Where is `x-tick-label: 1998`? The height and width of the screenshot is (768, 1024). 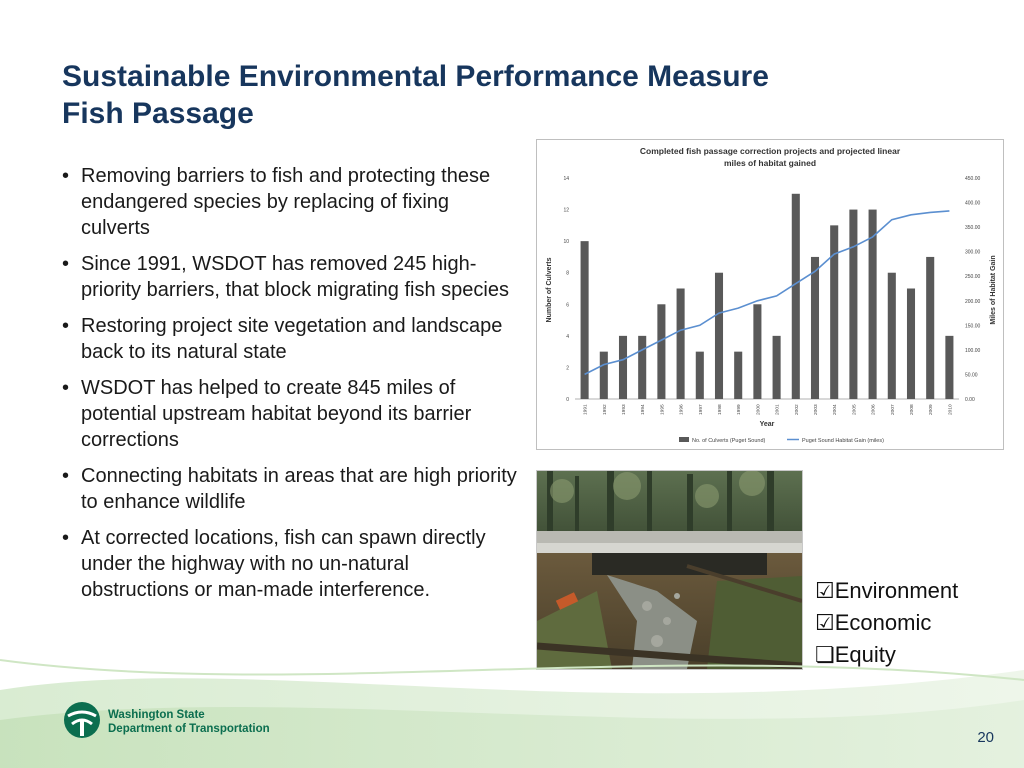
x-tick-label: 1998 is located at coordinates (720, 409).